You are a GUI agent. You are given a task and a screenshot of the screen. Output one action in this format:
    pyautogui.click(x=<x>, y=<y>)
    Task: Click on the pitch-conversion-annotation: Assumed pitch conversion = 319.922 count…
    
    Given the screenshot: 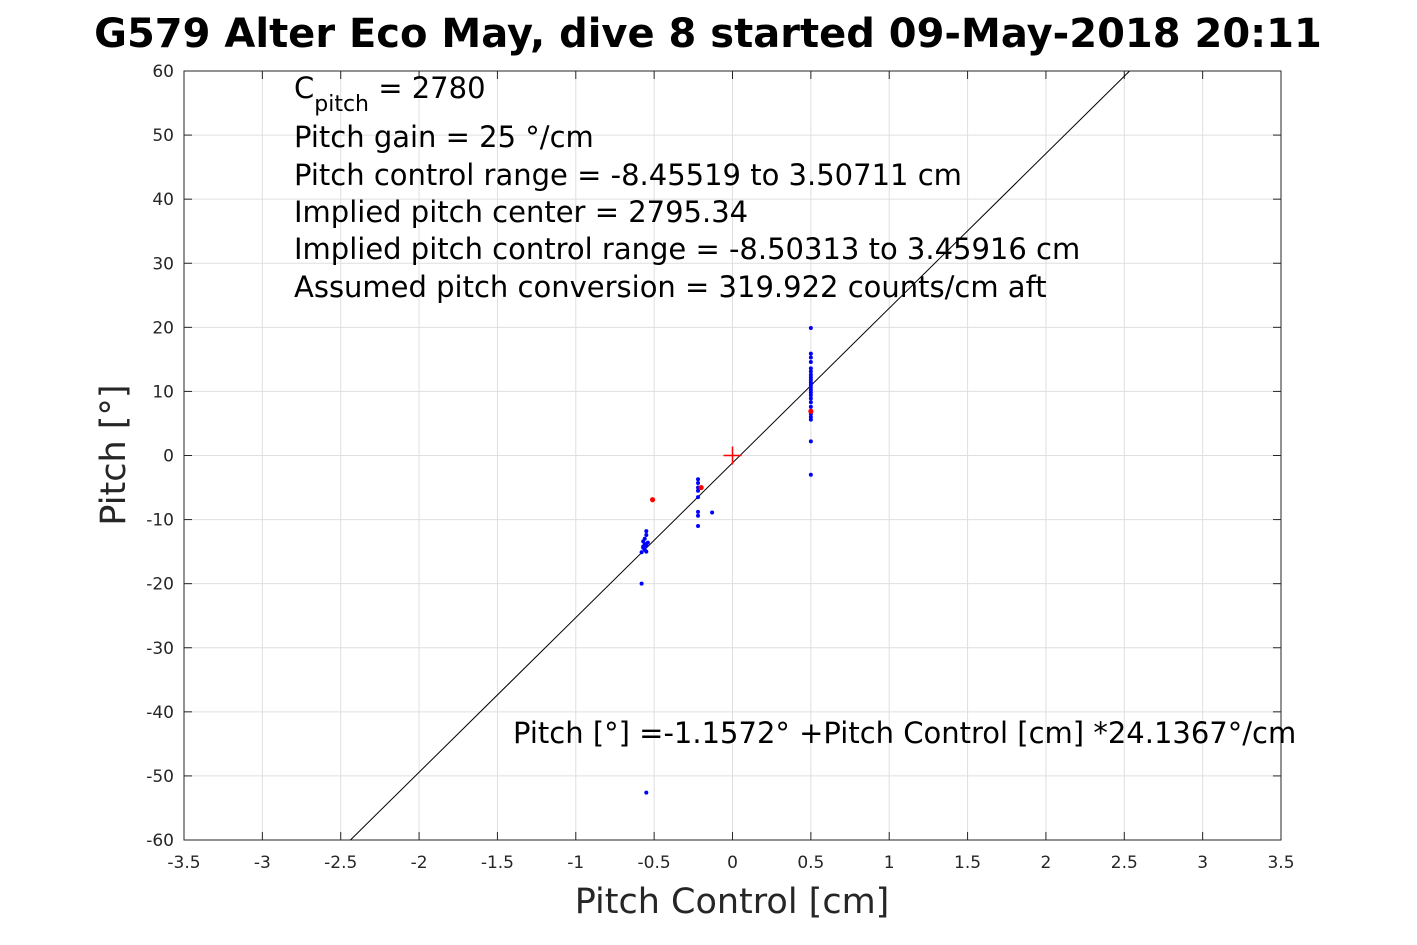 What is the action you would take?
    pyautogui.click(x=670, y=287)
    